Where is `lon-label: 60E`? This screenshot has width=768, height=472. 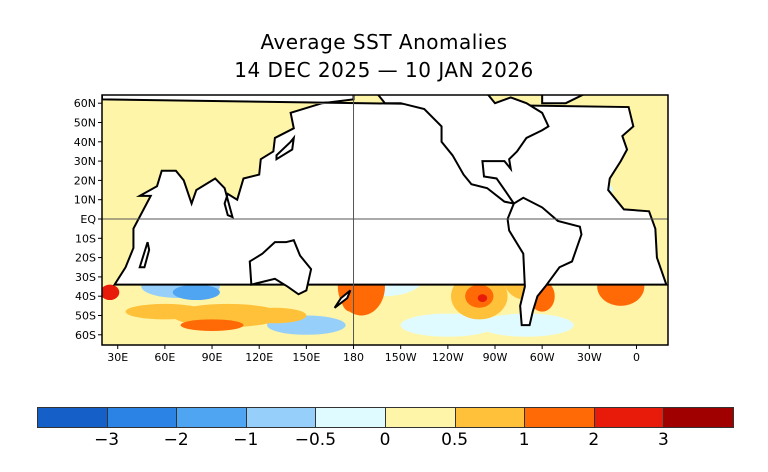 lon-label: 60E is located at coordinates (164, 357).